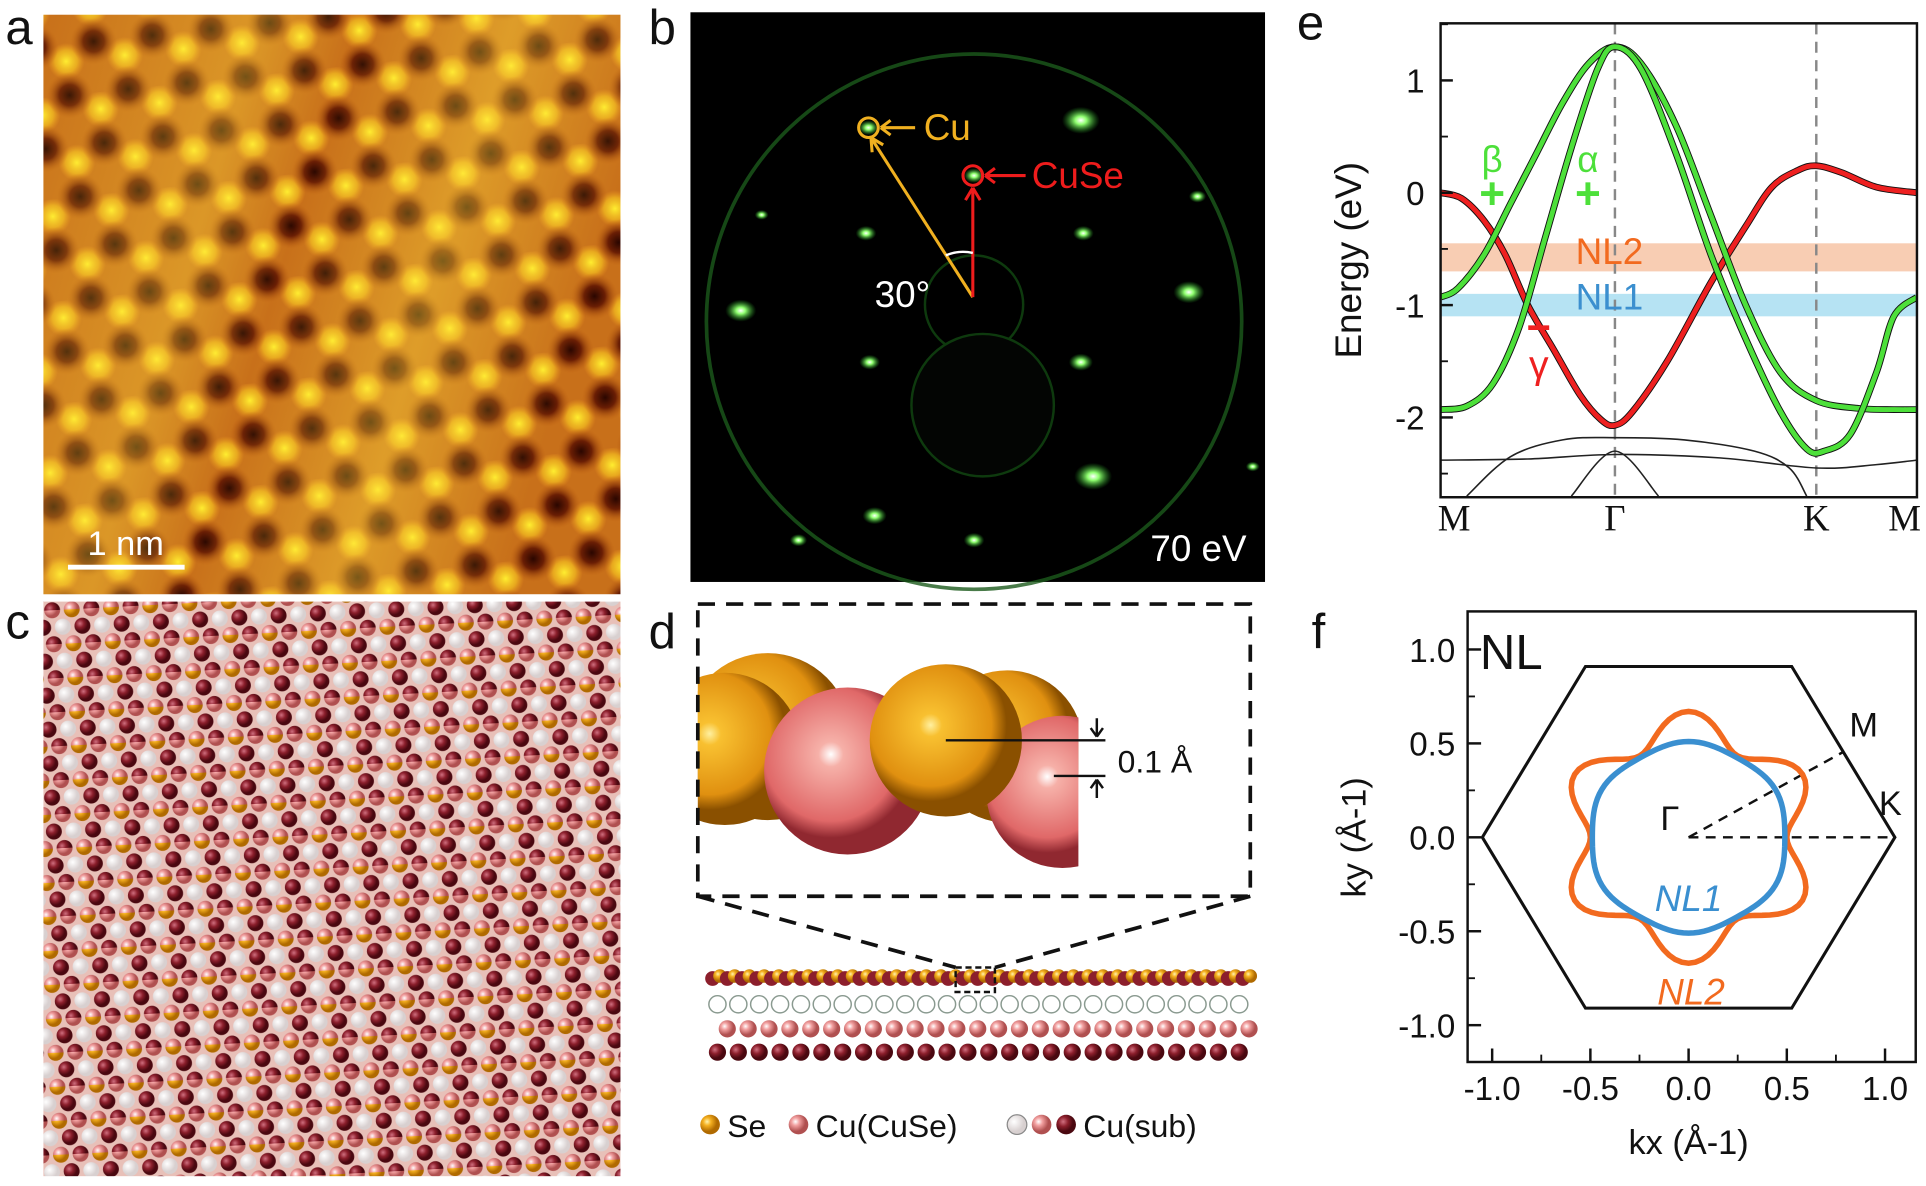  Describe the element at coordinates (1250, 976) in the screenshot. I see `atom-se` at that location.